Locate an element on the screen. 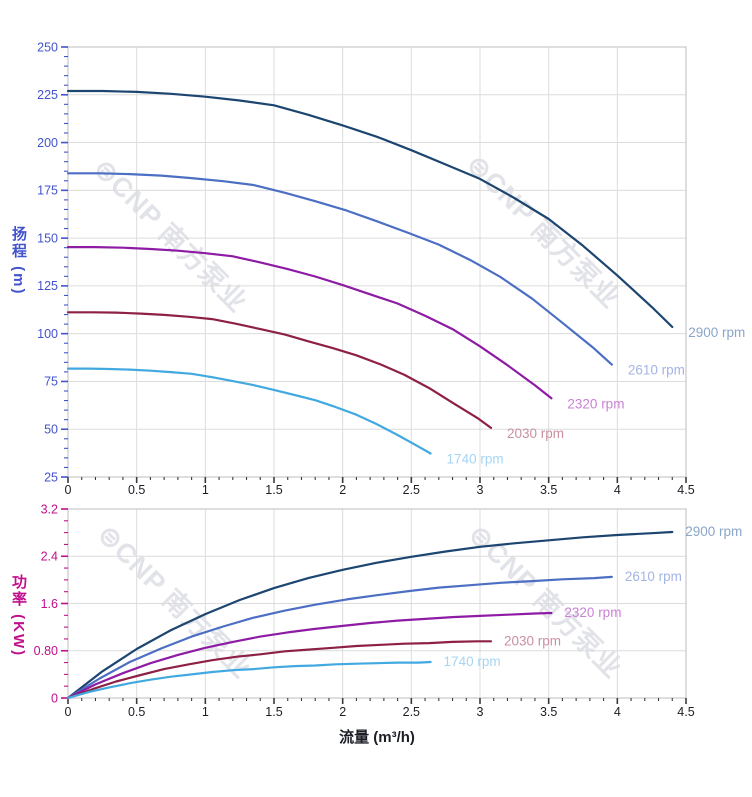 This screenshot has width=752, height=797. curve-power-2320-rpm is located at coordinates (309, 655).